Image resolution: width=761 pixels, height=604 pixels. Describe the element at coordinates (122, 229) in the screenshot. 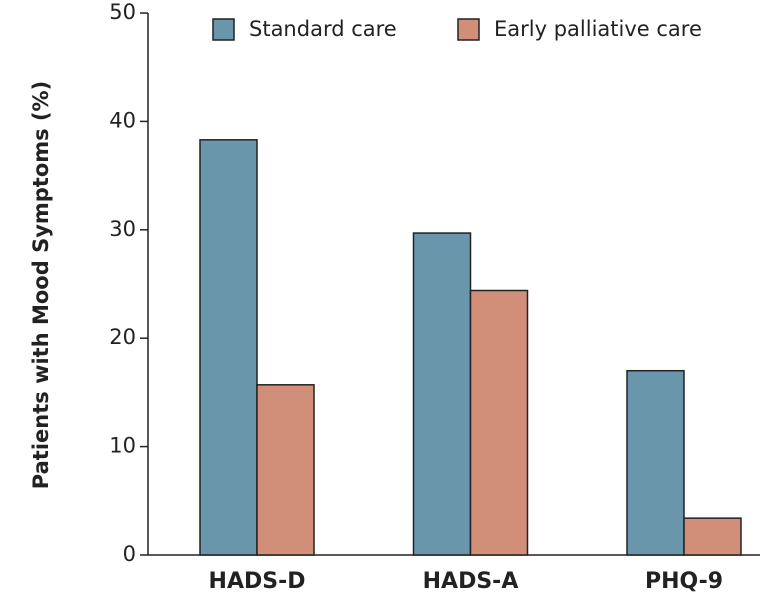

I see `y-tick-label: 30` at that location.